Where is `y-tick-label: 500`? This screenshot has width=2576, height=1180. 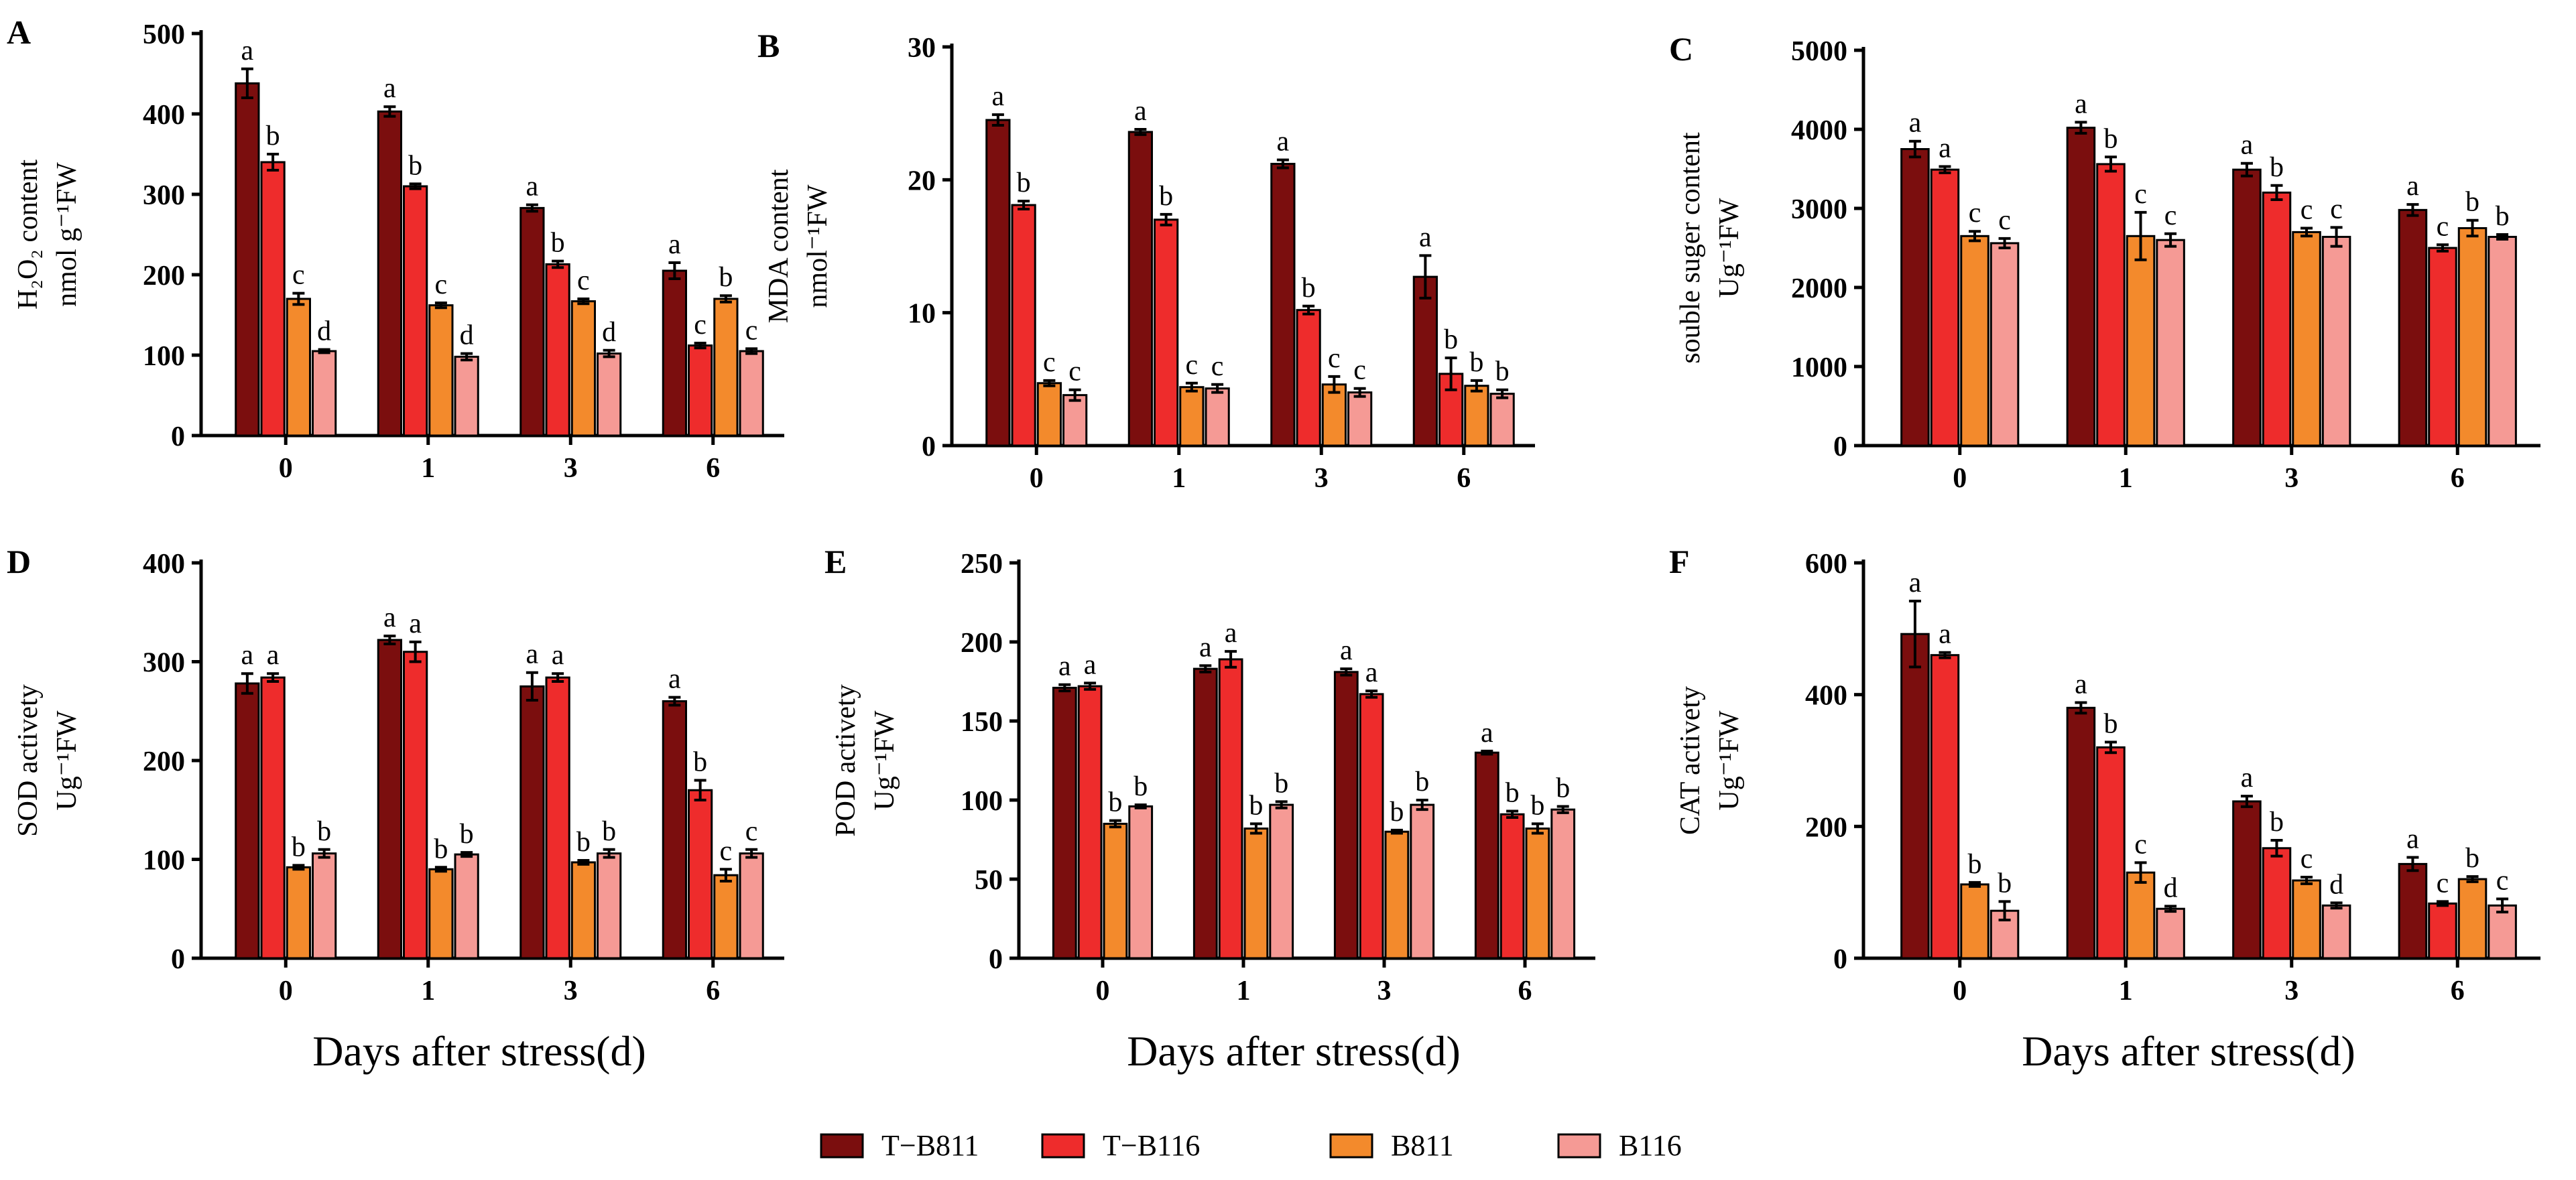 y-tick-label: 500 is located at coordinates (164, 34).